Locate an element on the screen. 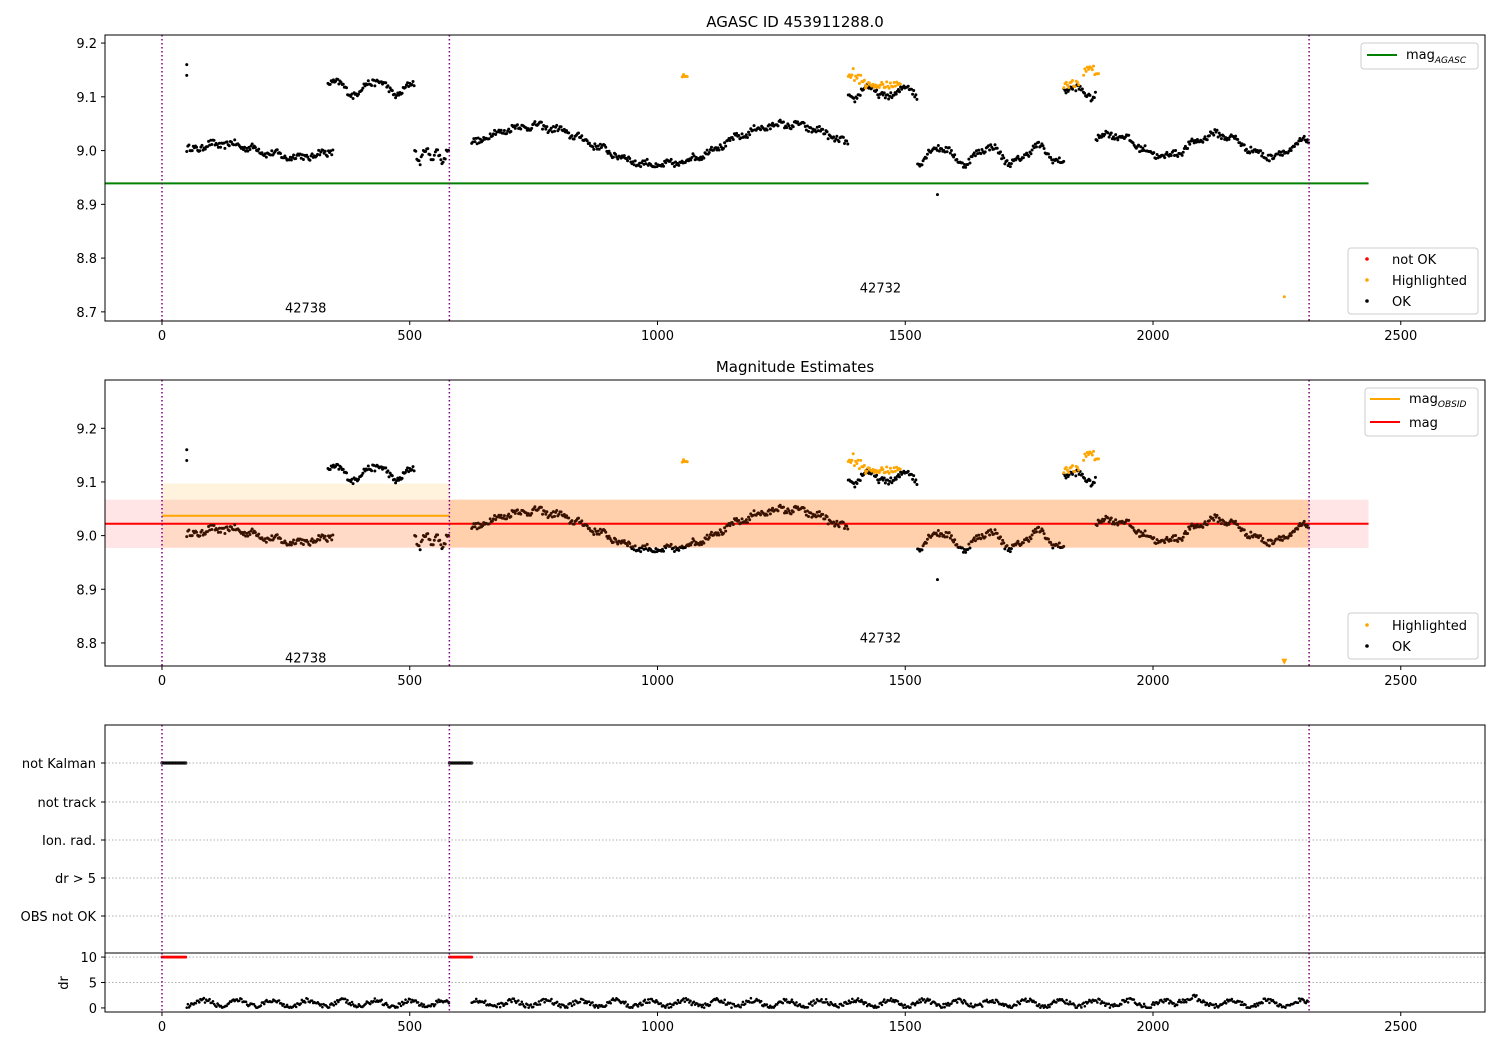  dr-xtick-label: 500 is located at coordinates (409, 1027).